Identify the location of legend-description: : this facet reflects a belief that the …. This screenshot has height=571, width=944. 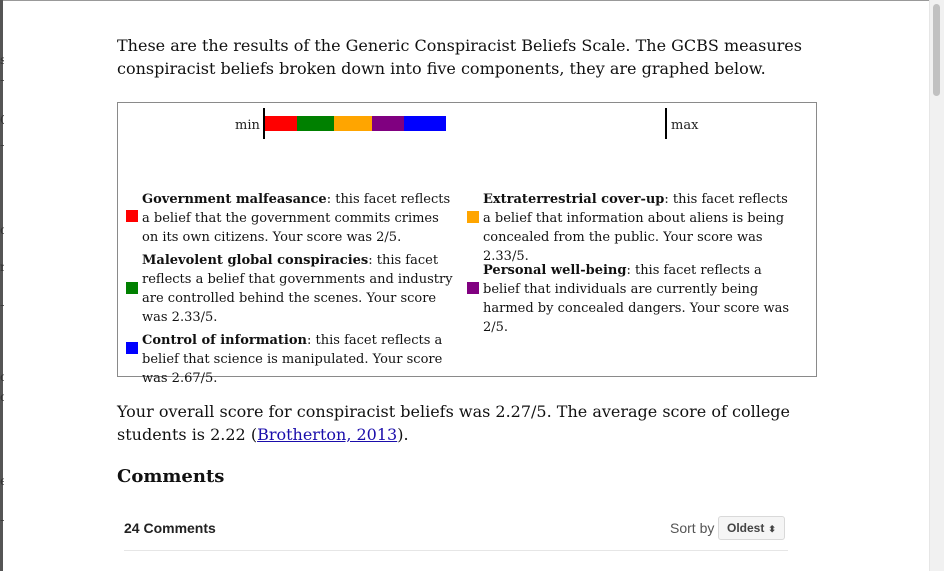
(296, 218).